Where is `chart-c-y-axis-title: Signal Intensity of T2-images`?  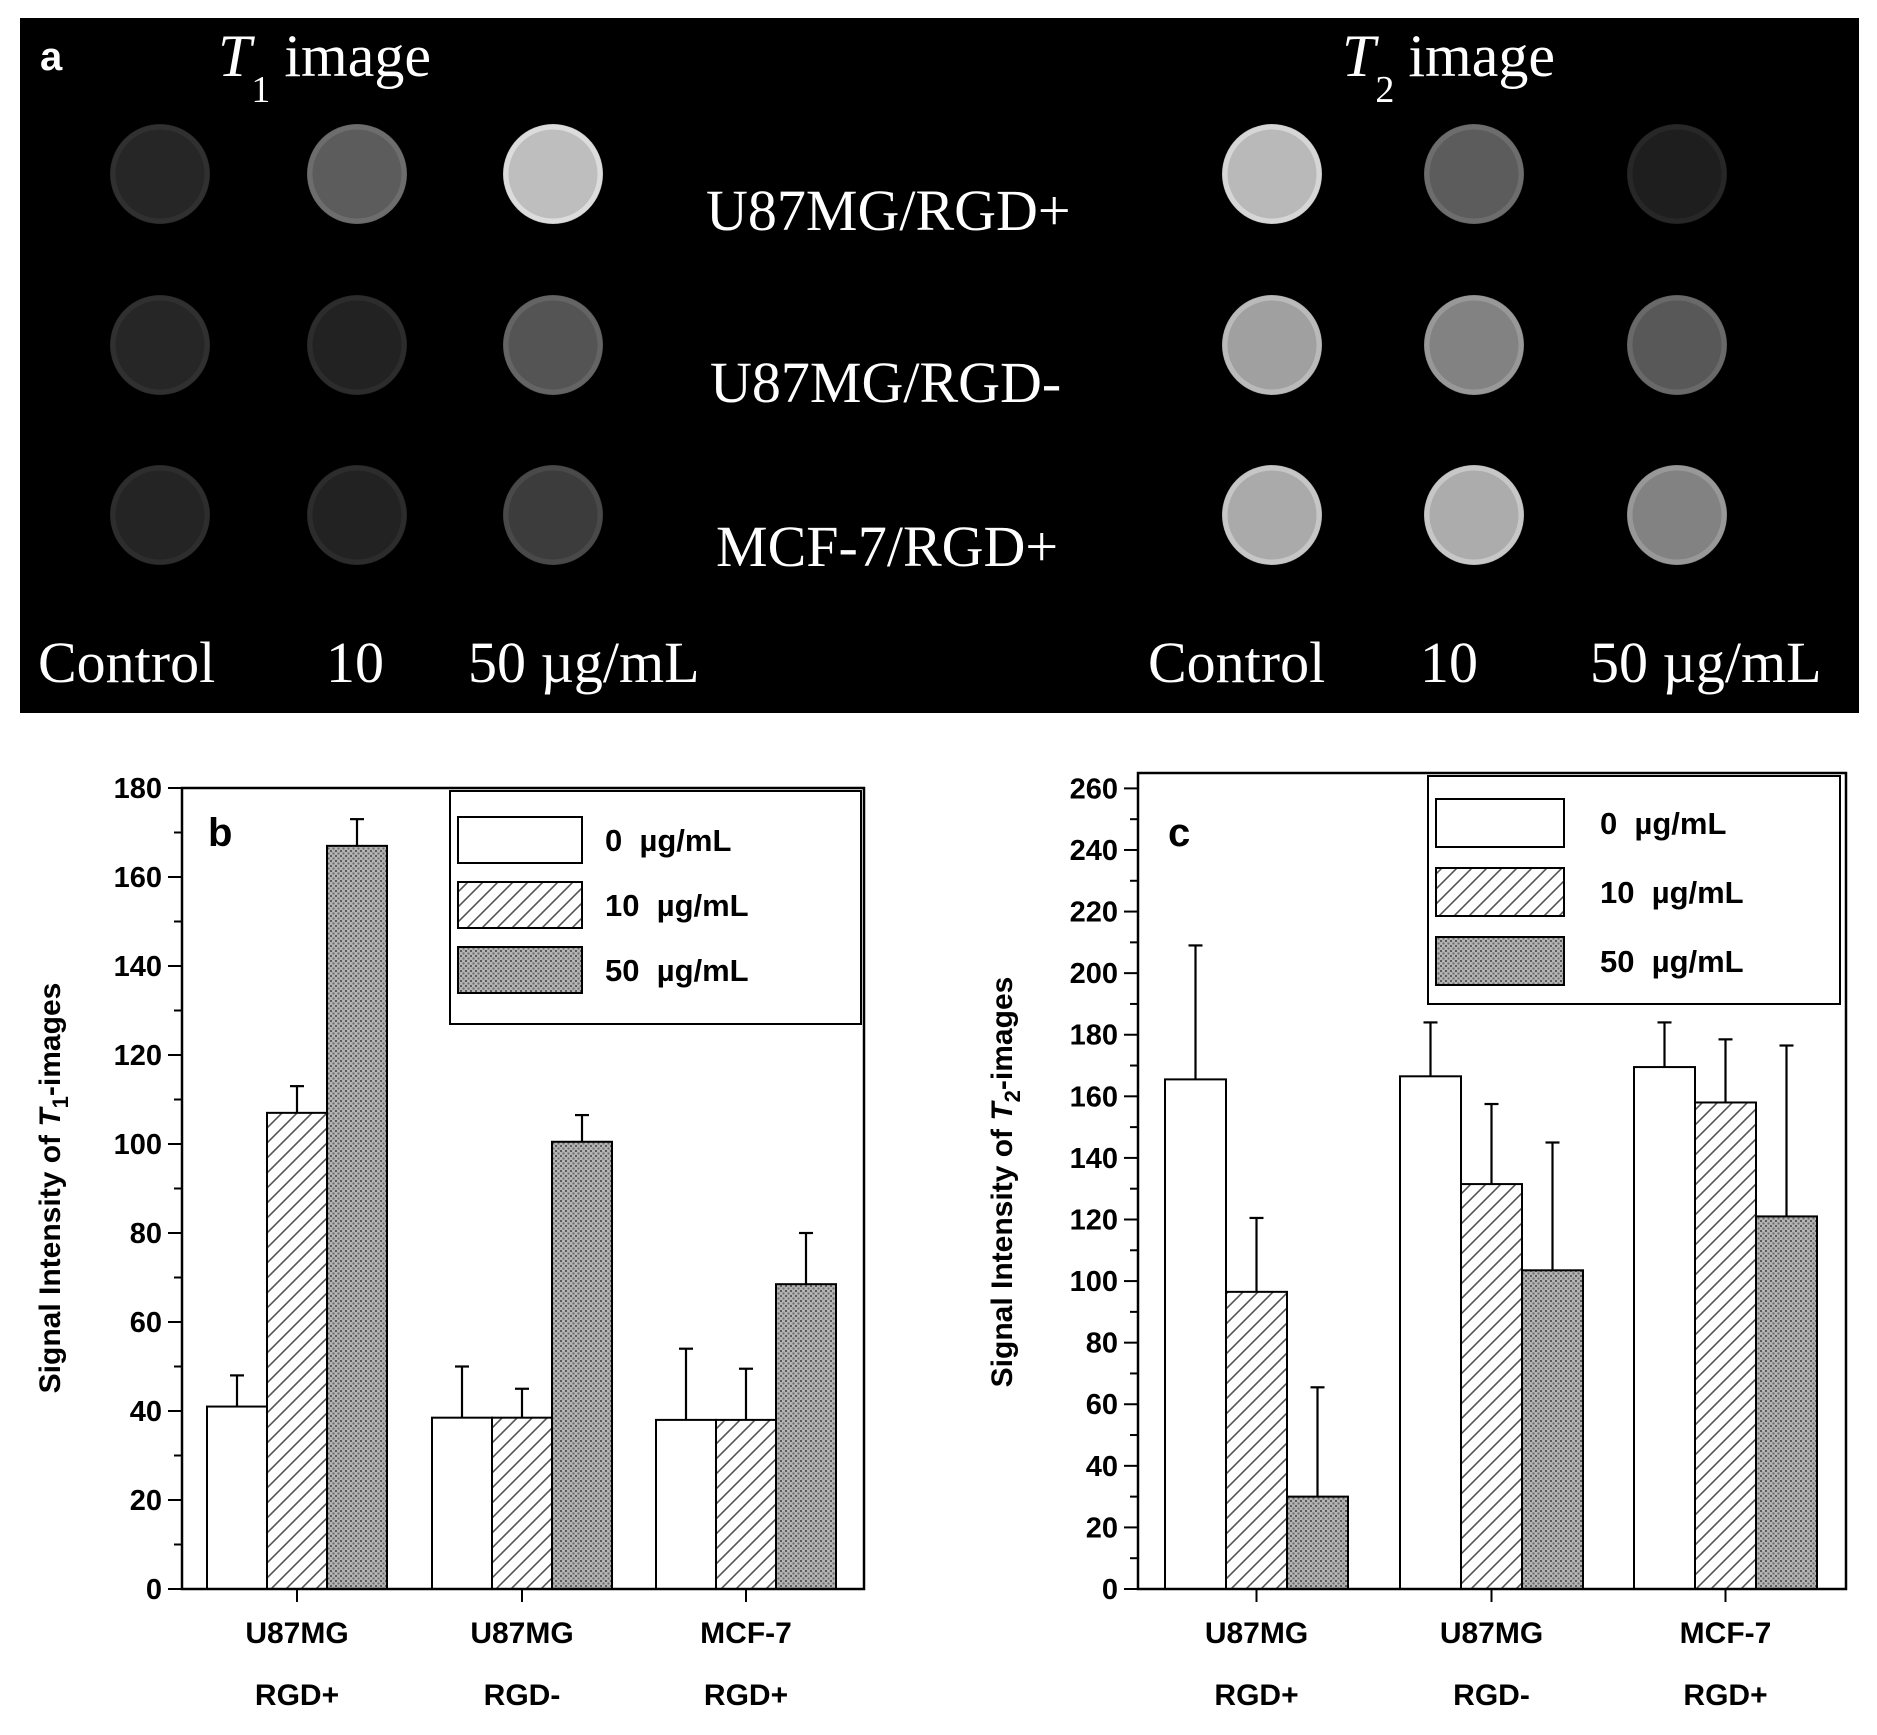
chart-c-y-axis-title: Signal Intensity of T2-images is located at coordinates (1005, 1182).